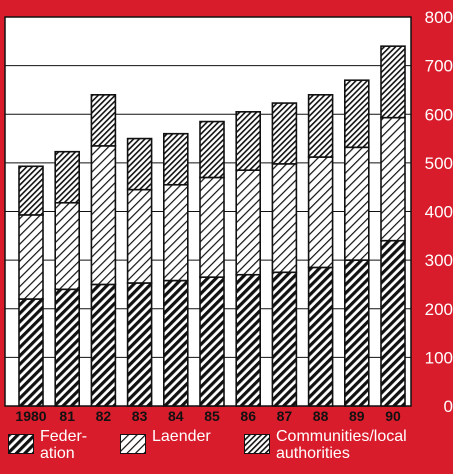  What do you see at coordinates (64, 436) in the screenshot?
I see `legend-label-federation-line1: Feder-` at bounding box center [64, 436].